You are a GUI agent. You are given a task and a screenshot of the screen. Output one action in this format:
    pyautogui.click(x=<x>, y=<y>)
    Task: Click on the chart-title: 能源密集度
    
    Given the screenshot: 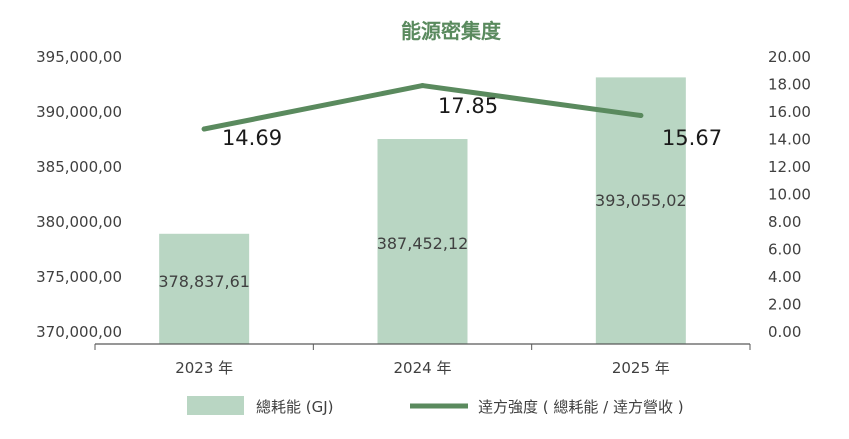 What is the action you would take?
    pyautogui.click(x=451, y=31)
    